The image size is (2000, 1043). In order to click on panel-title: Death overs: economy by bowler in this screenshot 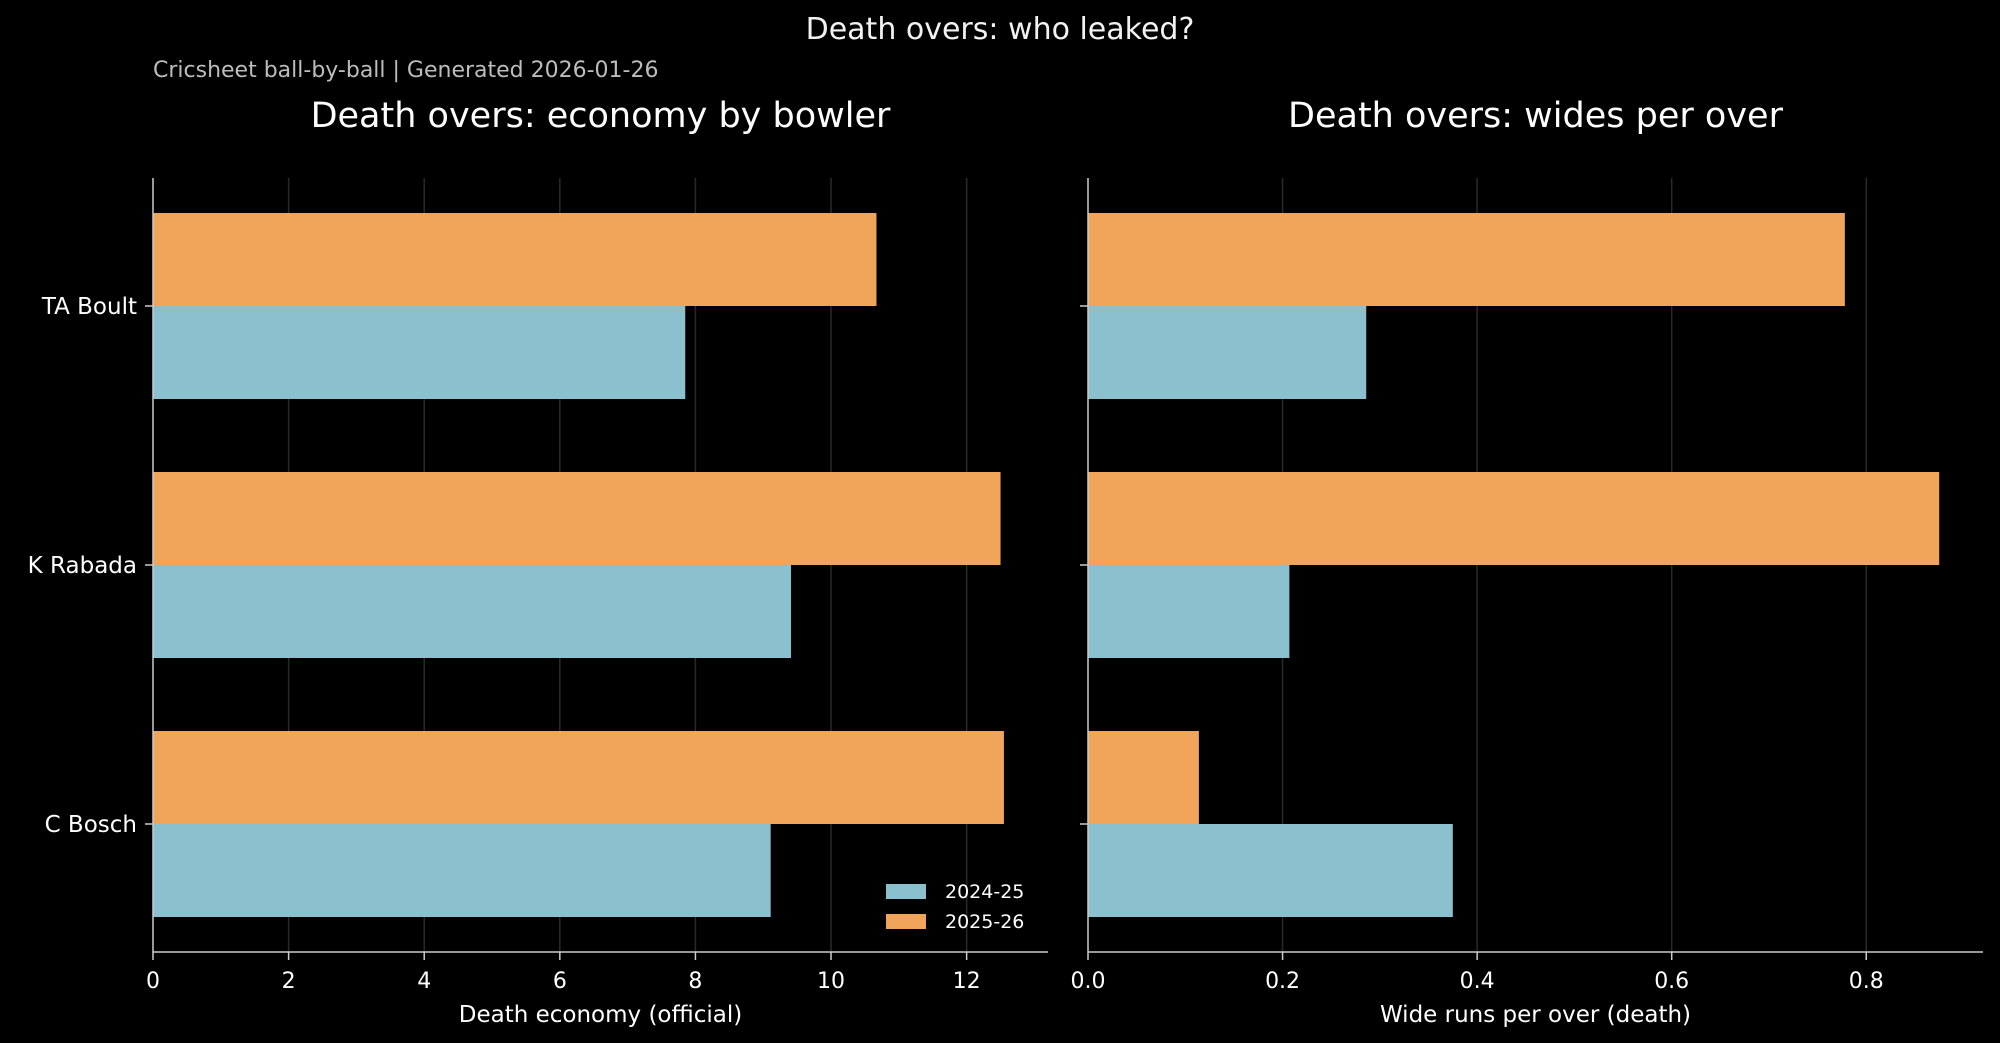, I will do `click(601, 116)`.